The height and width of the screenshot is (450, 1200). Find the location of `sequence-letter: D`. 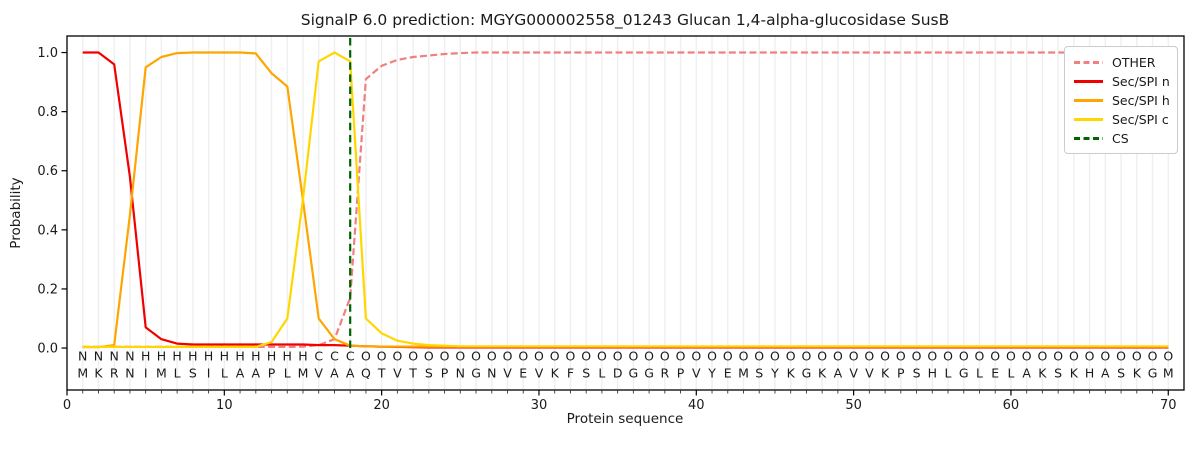

sequence-letter: D is located at coordinates (618, 373).